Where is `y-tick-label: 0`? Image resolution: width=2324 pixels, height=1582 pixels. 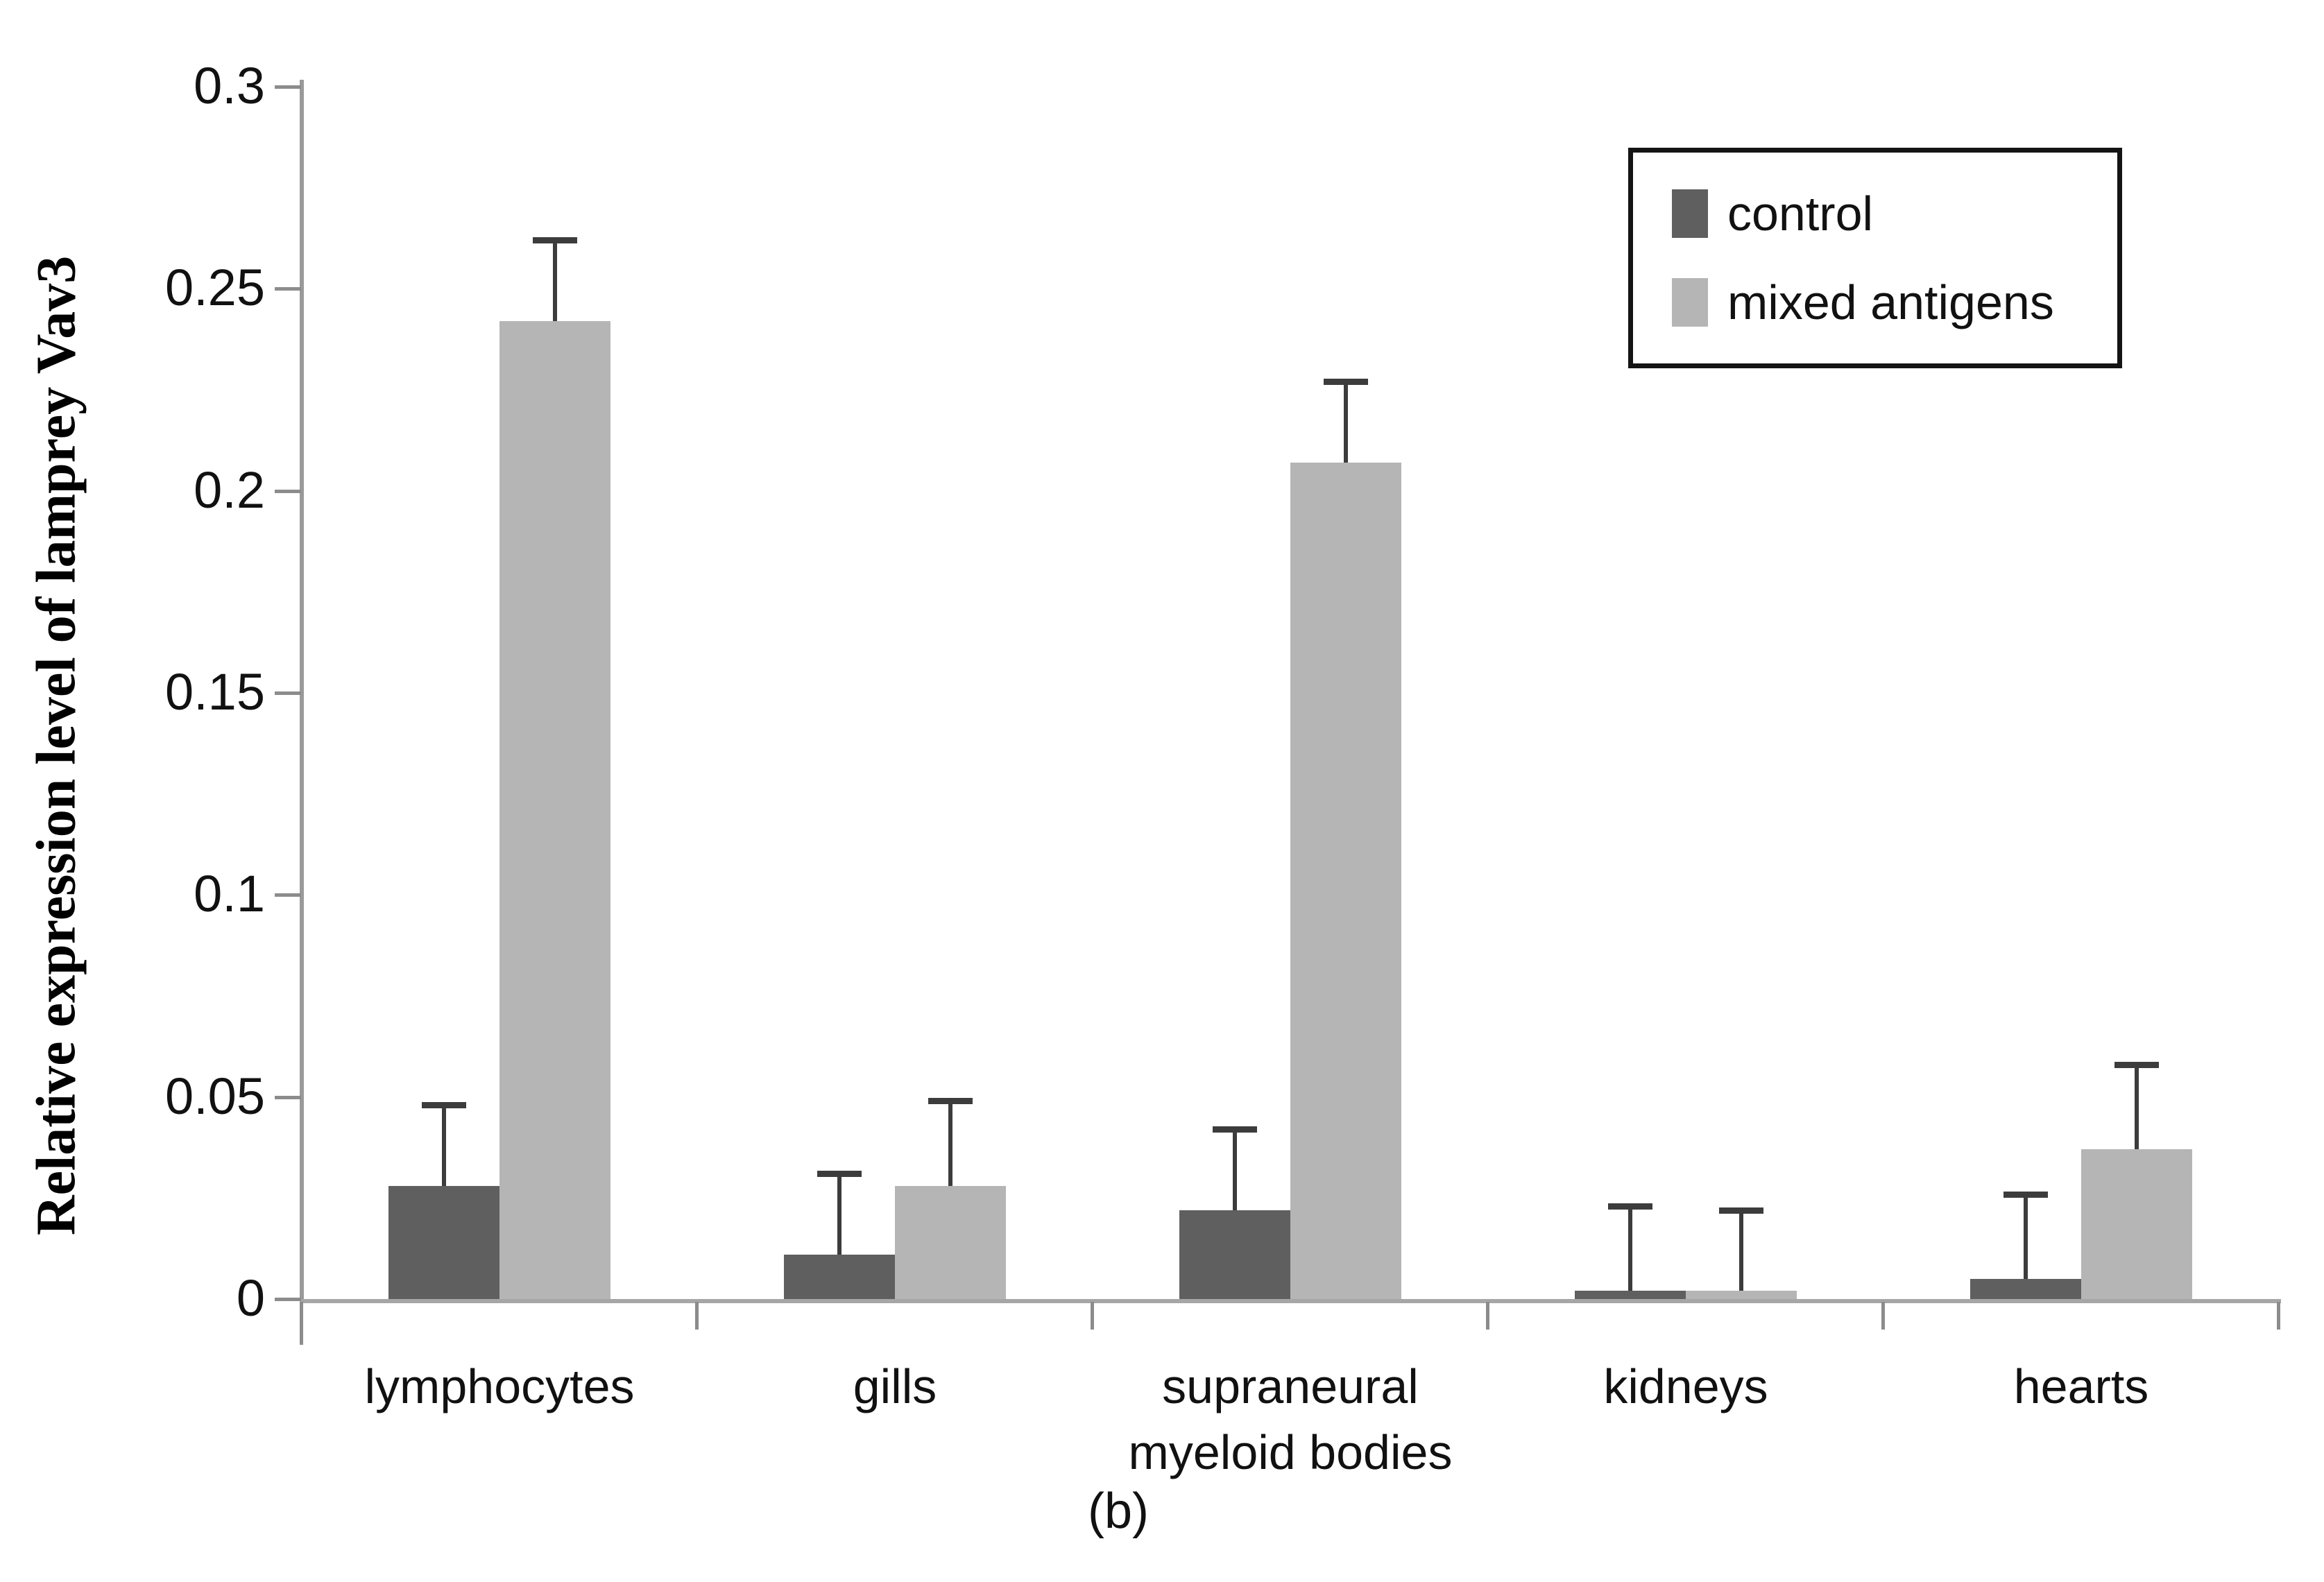 y-tick-label: 0 is located at coordinates (250, 1298).